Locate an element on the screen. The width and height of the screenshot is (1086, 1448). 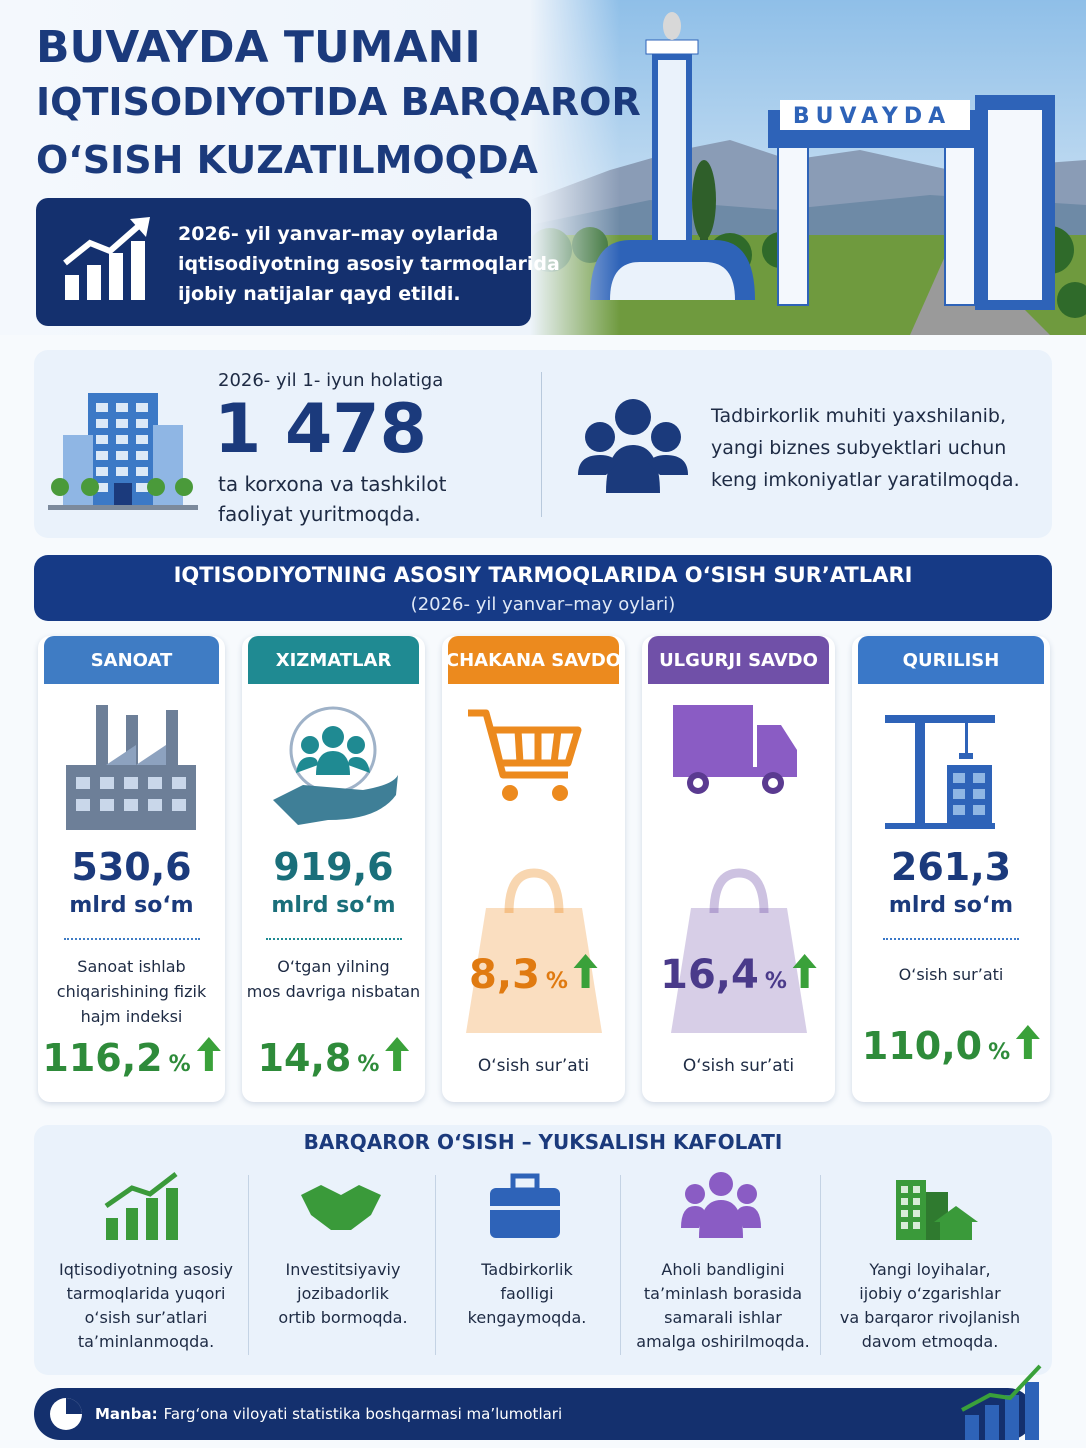
benefit-line: kengaymoqda. is located at coordinates (527, 1317).